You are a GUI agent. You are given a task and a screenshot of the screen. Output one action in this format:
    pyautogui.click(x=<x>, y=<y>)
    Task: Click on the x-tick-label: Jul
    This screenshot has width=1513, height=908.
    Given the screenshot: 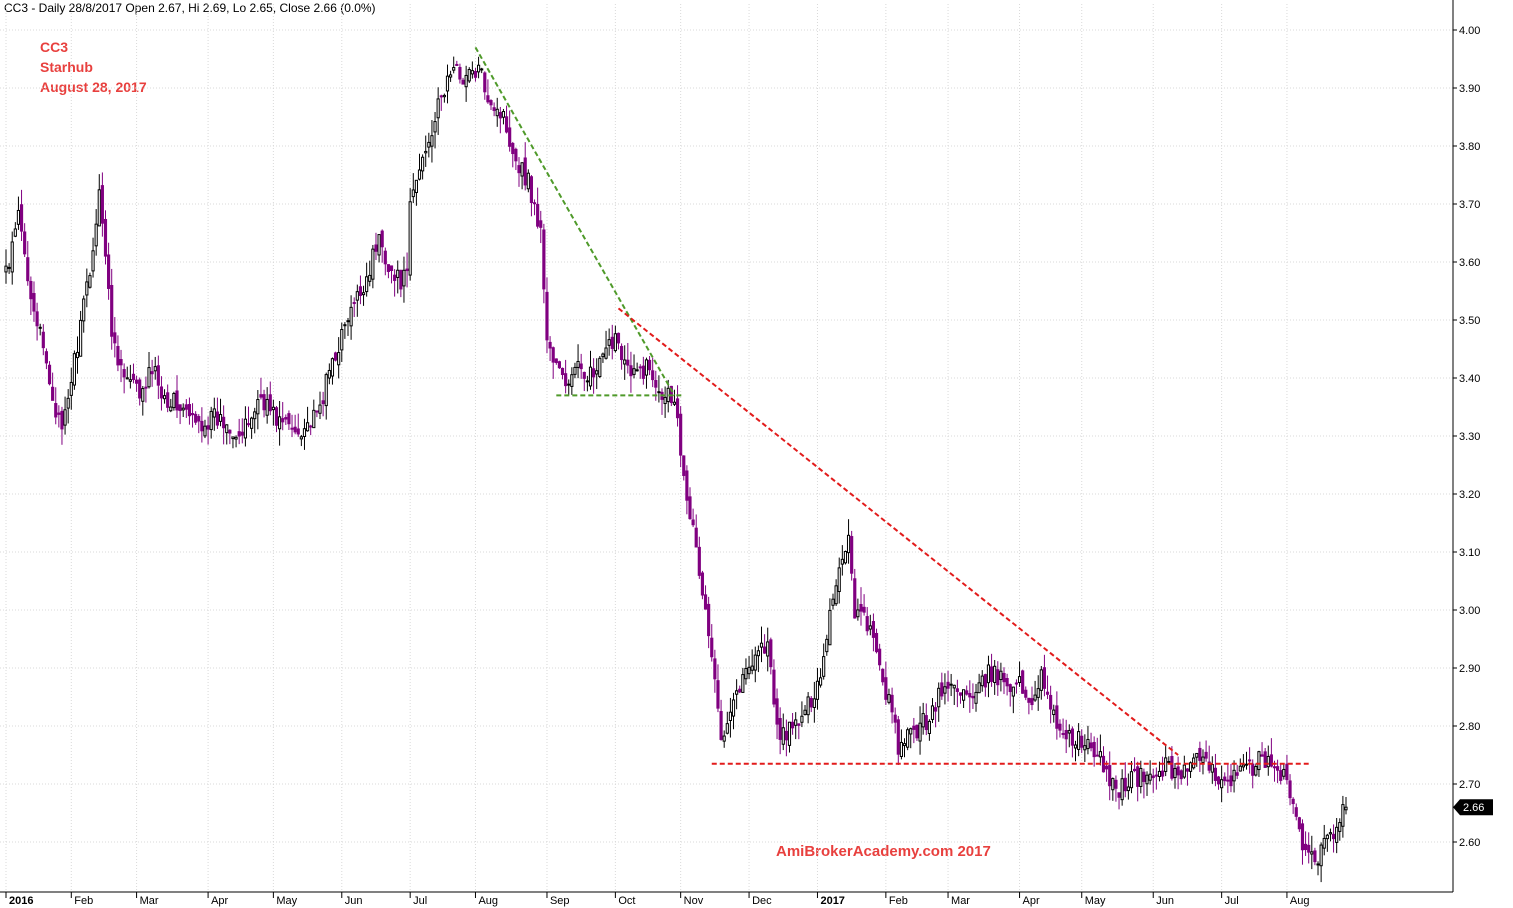 What is the action you would take?
    pyautogui.click(x=420, y=901)
    